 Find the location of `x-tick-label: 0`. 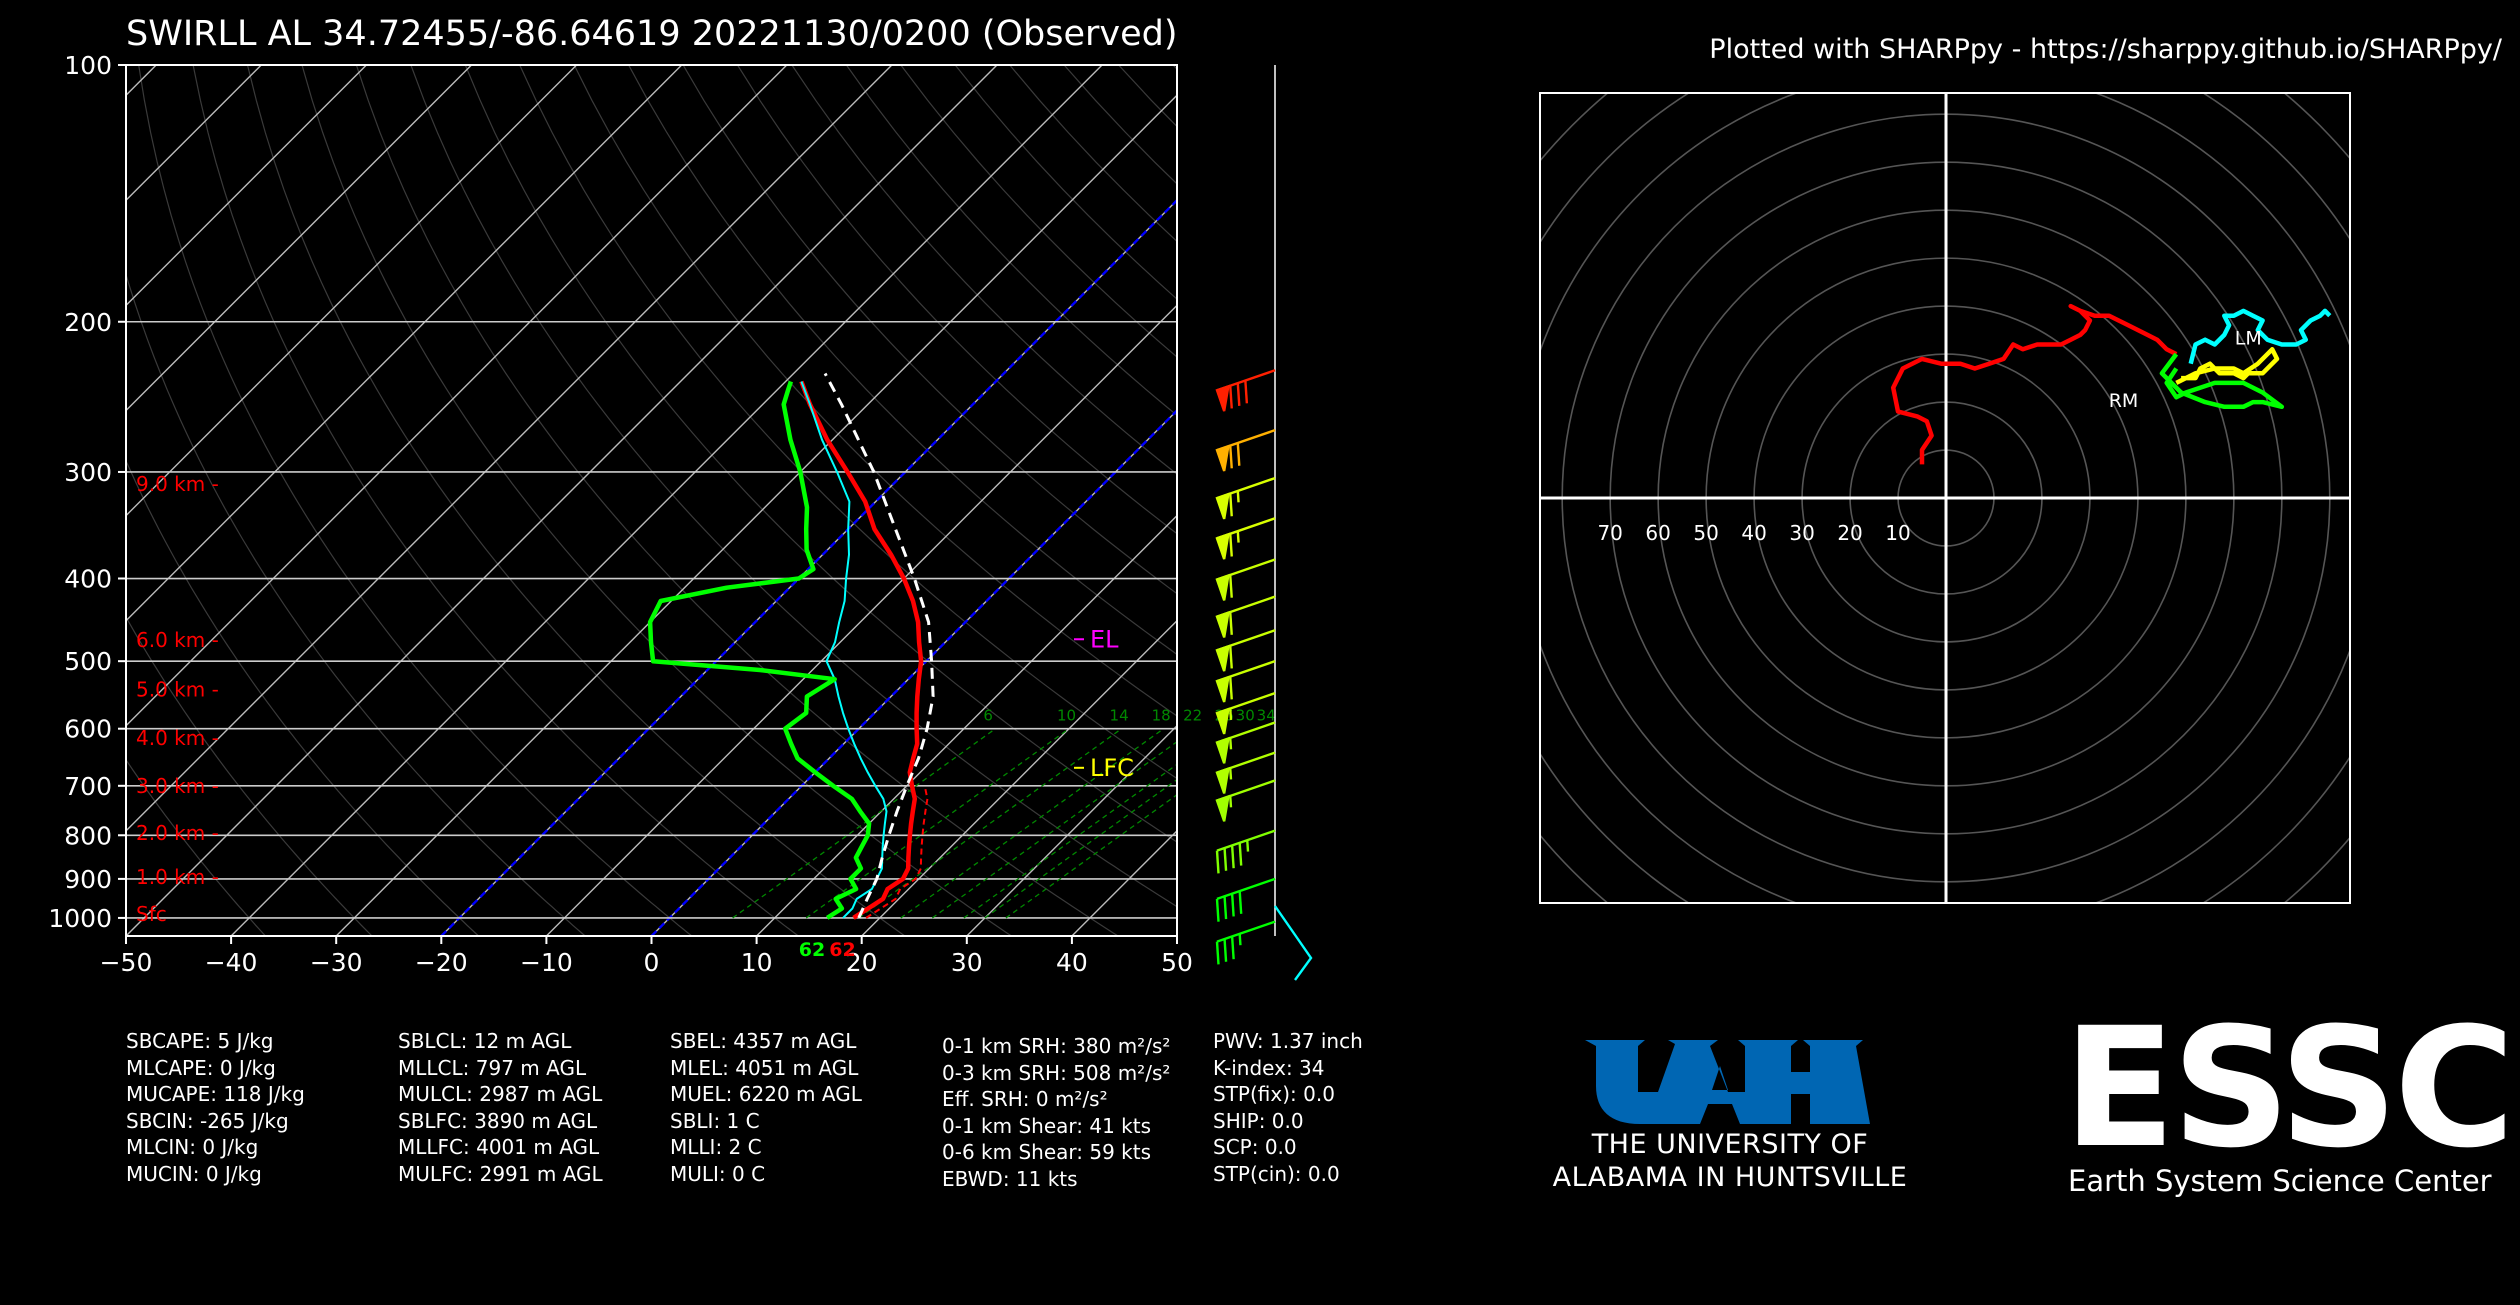

x-tick-label: 0 is located at coordinates (652, 962).